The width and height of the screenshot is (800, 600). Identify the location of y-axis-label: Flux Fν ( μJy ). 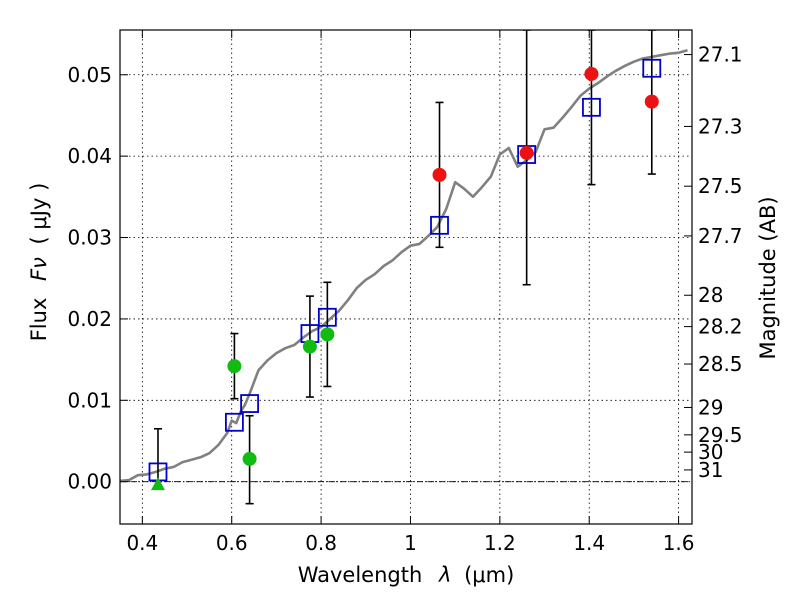
(39, 262).